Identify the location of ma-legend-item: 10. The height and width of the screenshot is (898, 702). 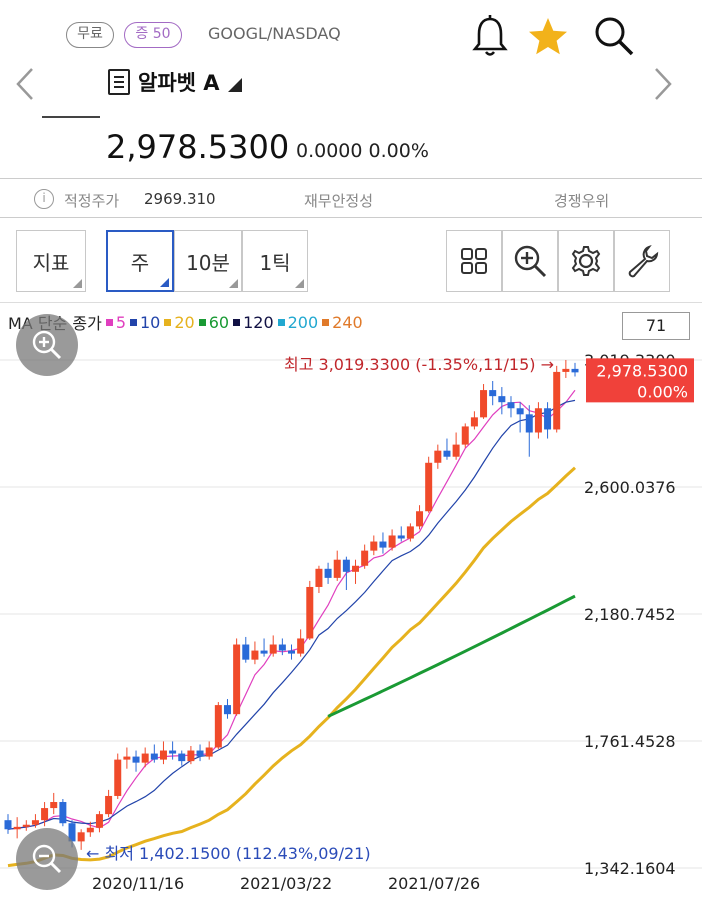
(145, 322).